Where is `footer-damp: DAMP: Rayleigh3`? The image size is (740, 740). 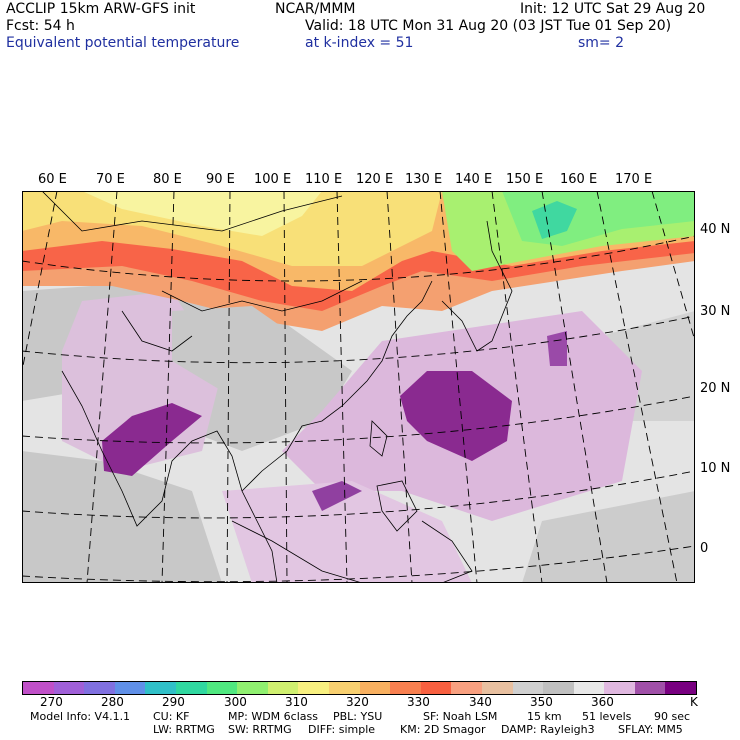
footer-damp: DAMP: Rayleigh3 is located at coordinates (548, 729).